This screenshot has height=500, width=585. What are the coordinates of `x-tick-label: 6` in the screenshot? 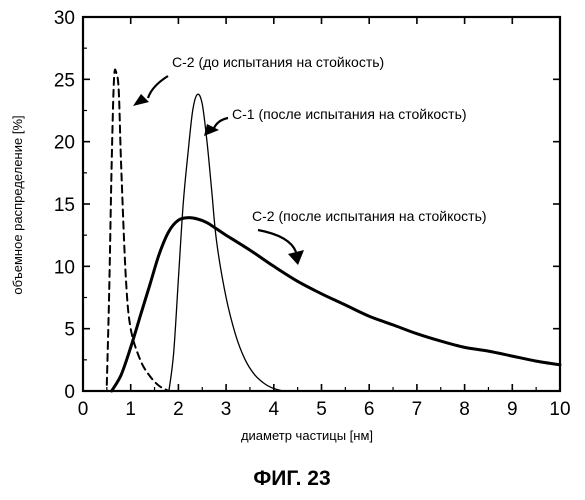 It's located at (369, 409).